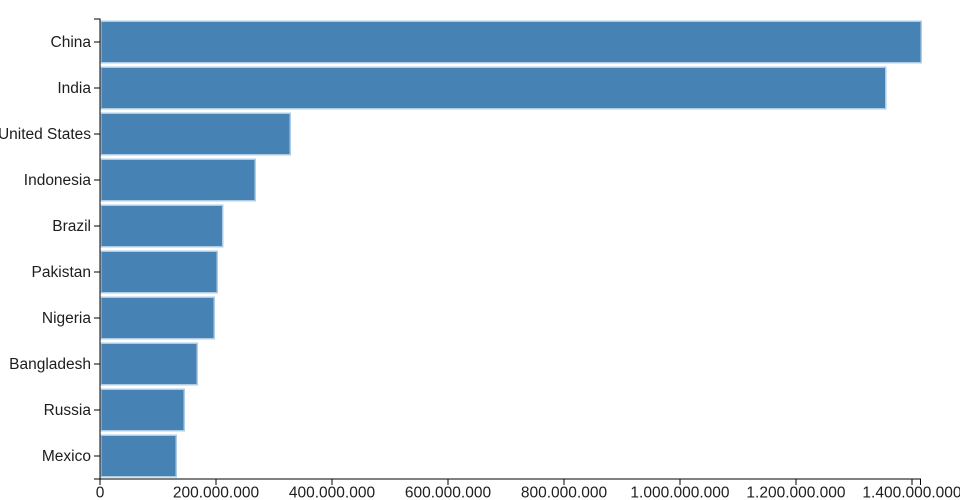  Describe the element at coordinates (45, 134) in the screenshot. I see `y-axis-label-united-states: United States` at that location.